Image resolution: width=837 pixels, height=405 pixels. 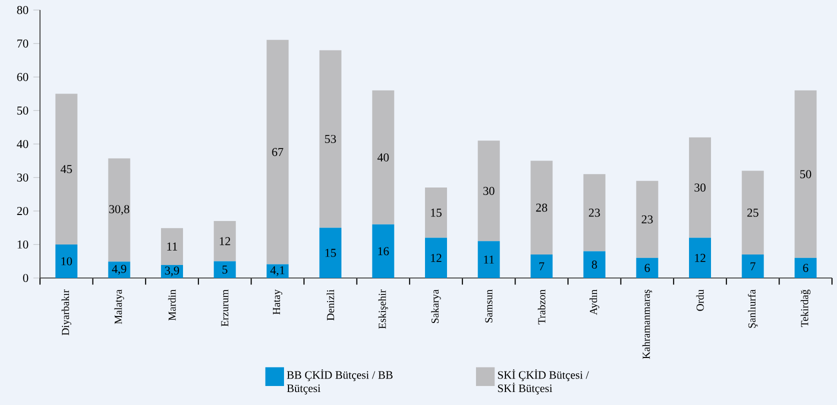 What do you see at coordinates (22, 211) in the screenshot?
I see `y-tick-label: 20` at bounding box center [22, 211].